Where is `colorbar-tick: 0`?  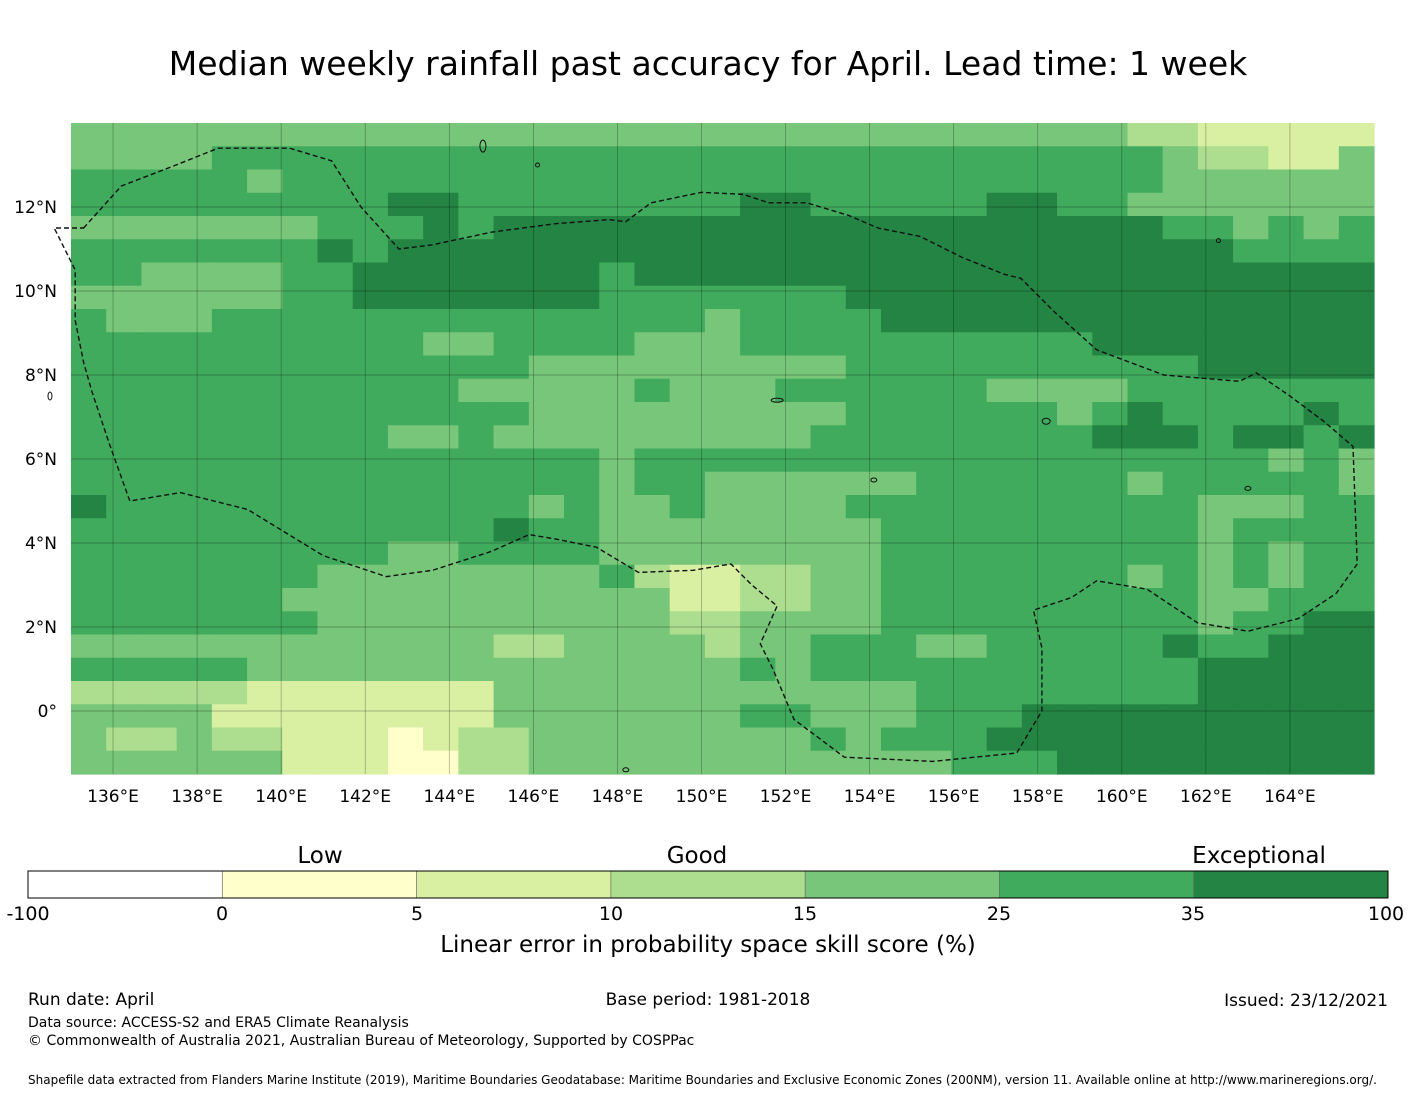
colorbar-tick: 0 is located at coordinates (222, 914).